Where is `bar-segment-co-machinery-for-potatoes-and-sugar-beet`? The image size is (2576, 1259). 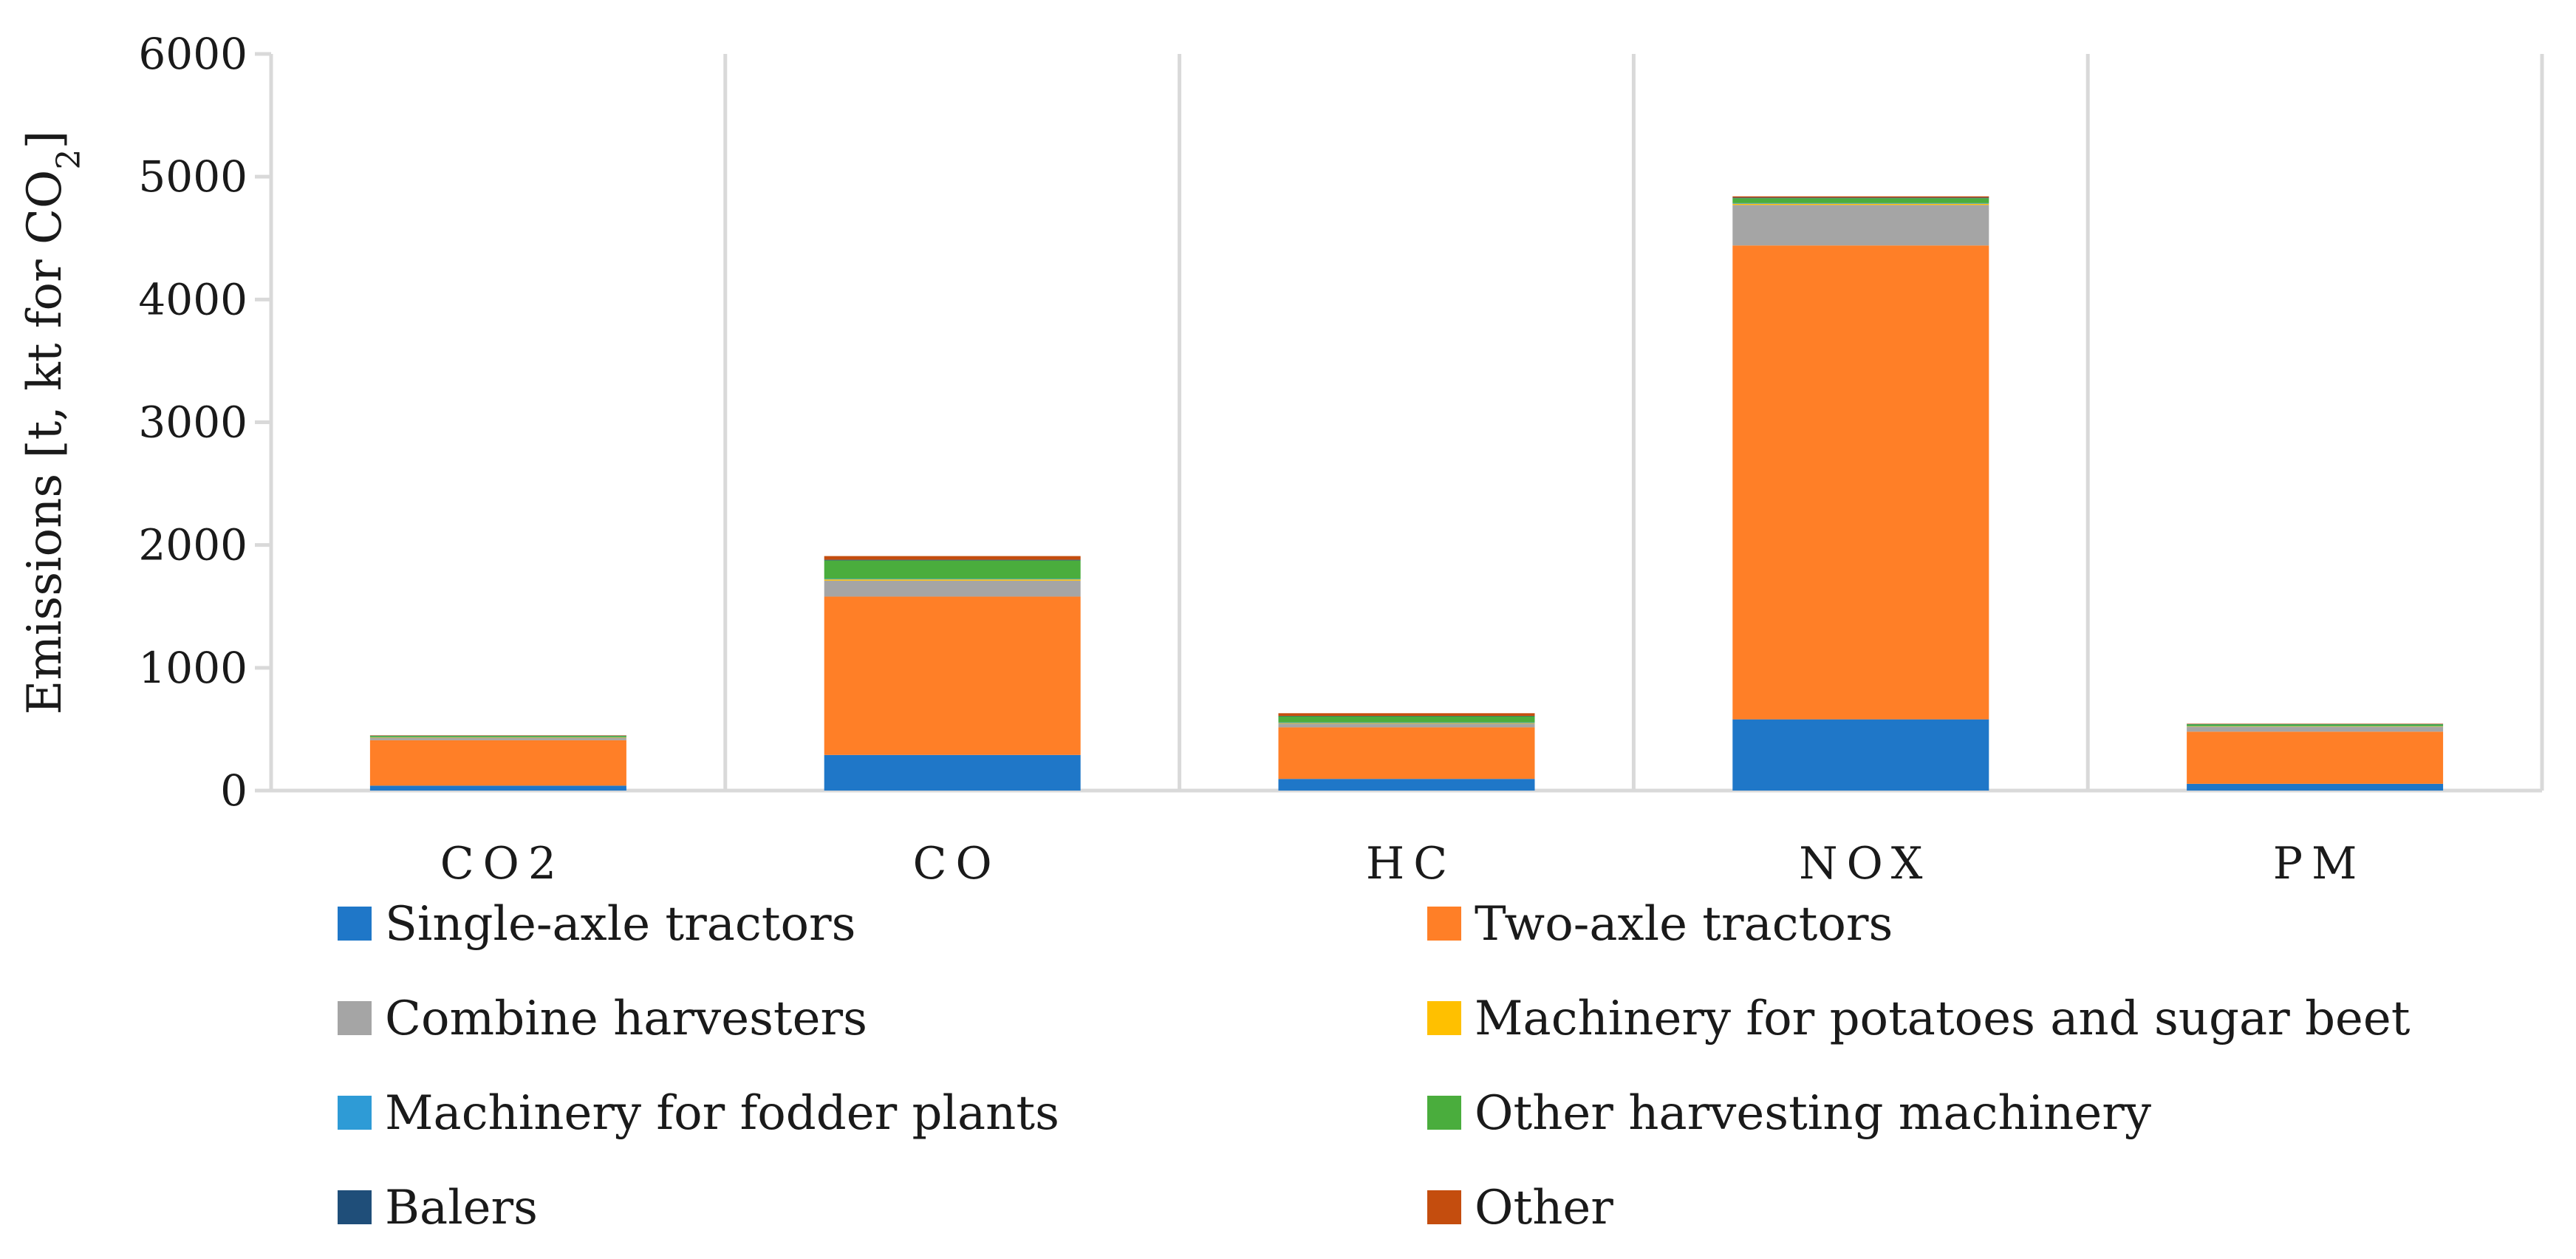
bar-segment-co-machinery-for-potatoes-and-sugar-beet is located at coordinates (953, 580).